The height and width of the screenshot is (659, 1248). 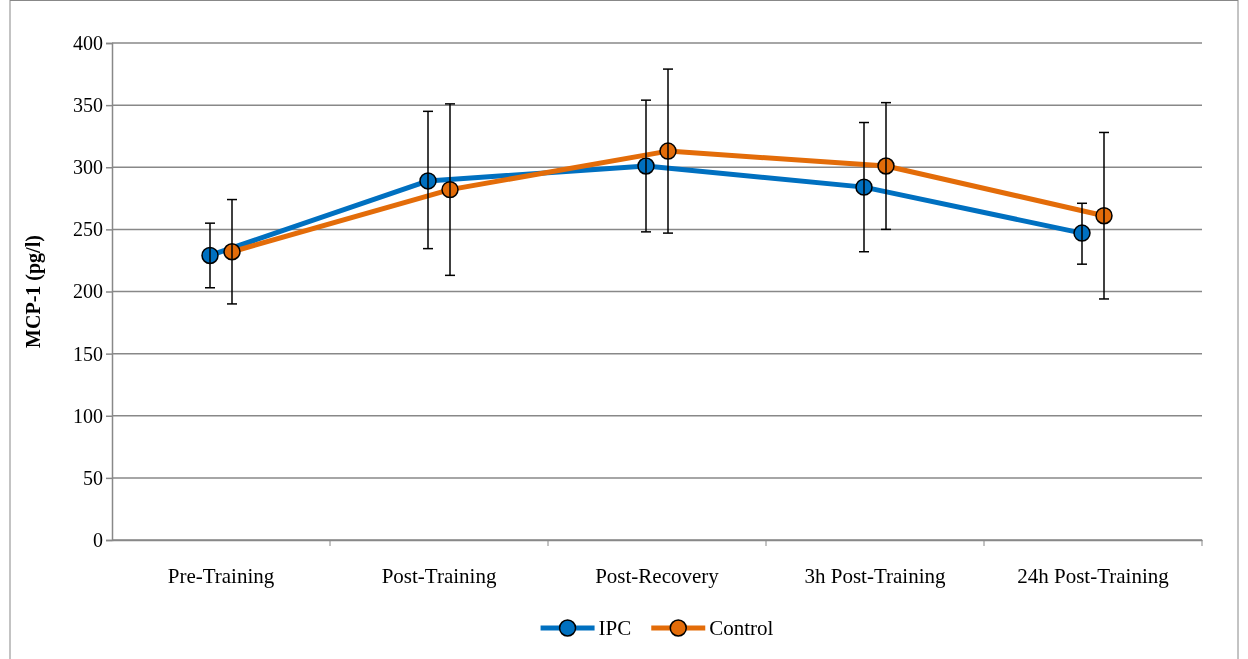 I want to click on y-tick-label: 0, so click(x=98, y=539).